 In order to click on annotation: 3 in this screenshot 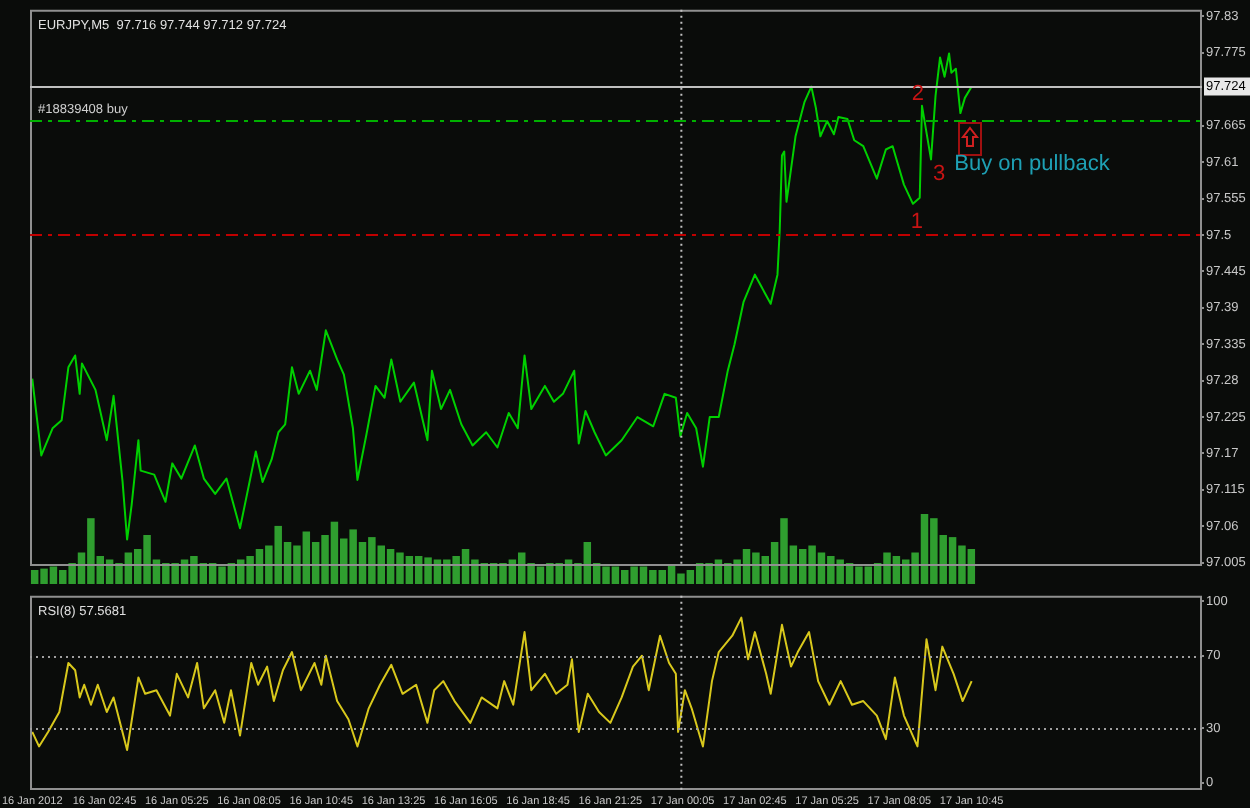, I will do `click(939, 173)`.